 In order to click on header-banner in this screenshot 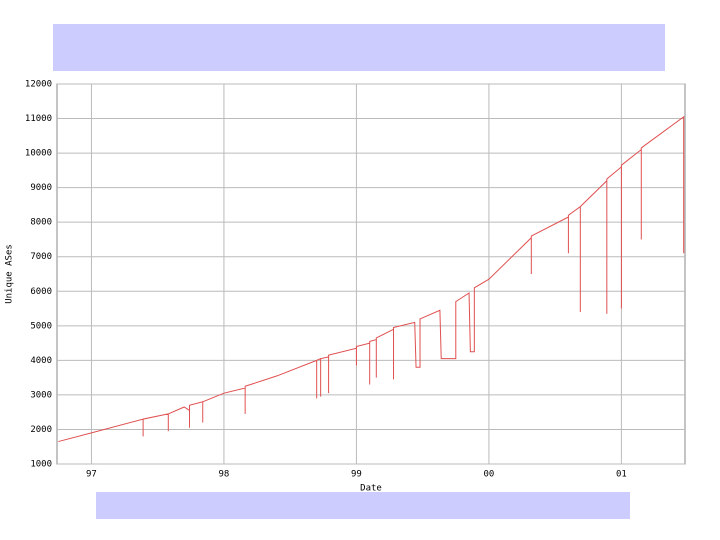, I will do `click(359, 47)`.